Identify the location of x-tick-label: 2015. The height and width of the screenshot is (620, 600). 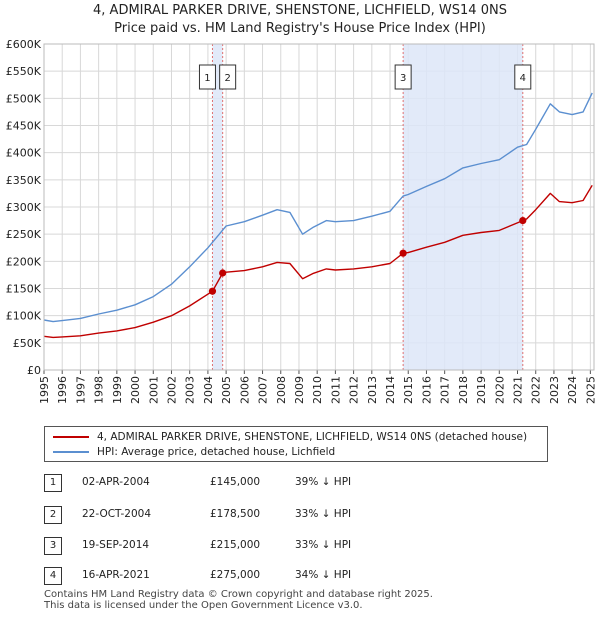
(408, 390).